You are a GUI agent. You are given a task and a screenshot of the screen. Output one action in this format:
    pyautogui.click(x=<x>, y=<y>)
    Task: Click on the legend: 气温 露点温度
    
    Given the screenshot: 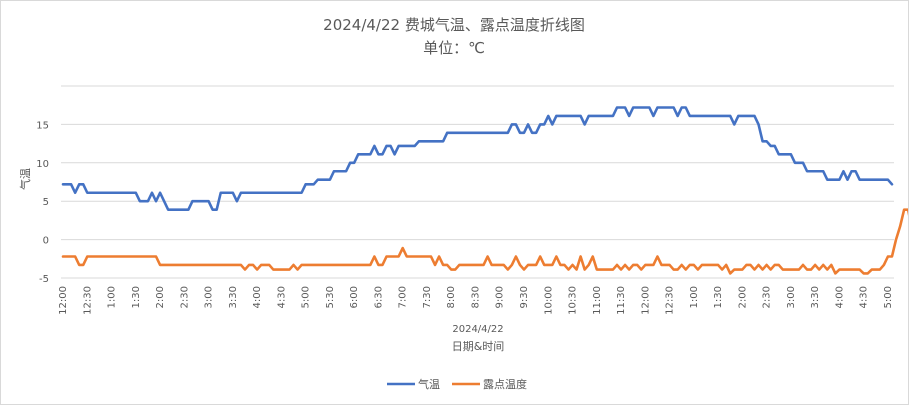 What is the action you would take?
    pyautogui.click(x=457, y=384)
    